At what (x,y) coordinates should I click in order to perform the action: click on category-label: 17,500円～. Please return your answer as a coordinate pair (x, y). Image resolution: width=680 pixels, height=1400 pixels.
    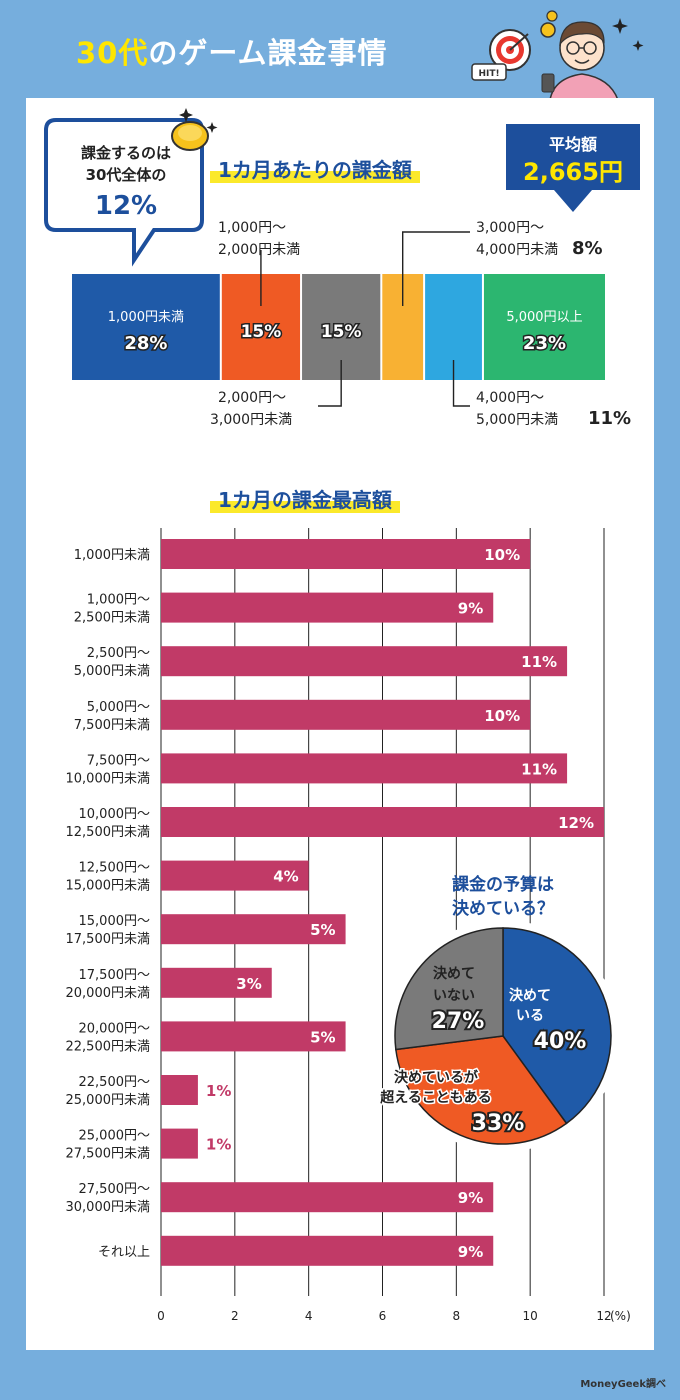
    Looking at the image, I should click on (115, 975).